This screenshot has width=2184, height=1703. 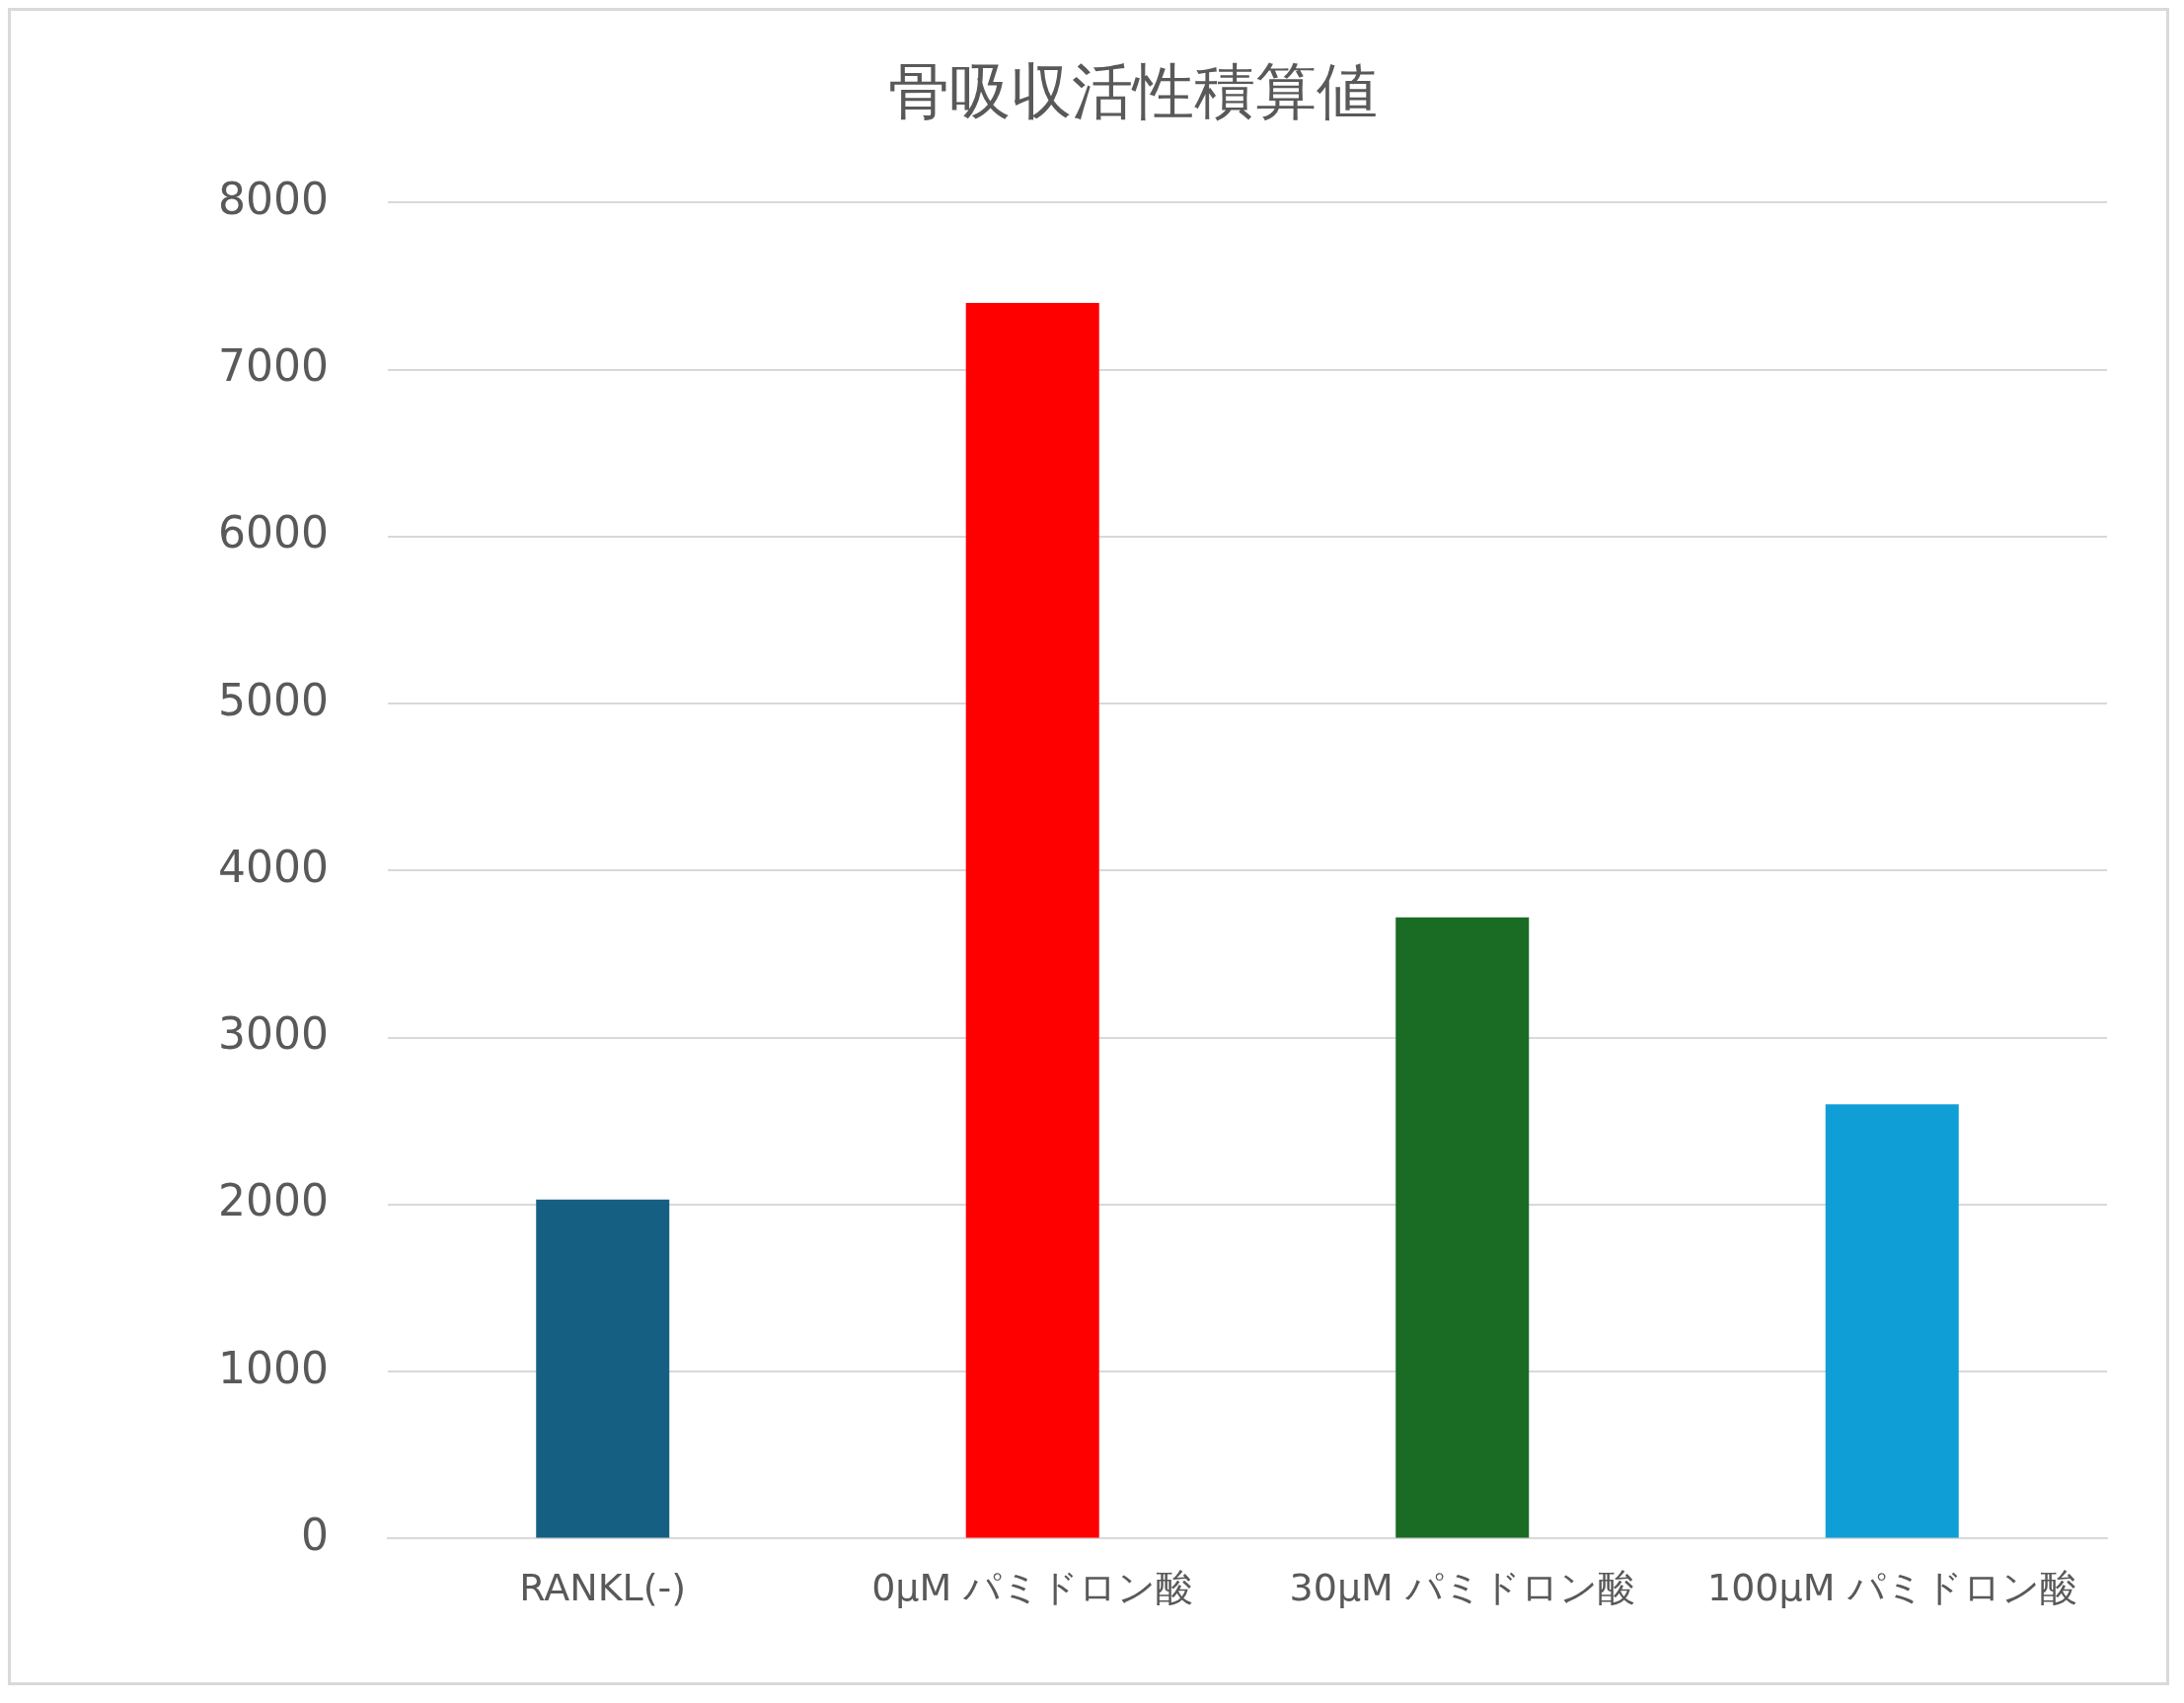 What do you see at coordinates (1032, 1588) in the screenshot?
I see `x-tick-label: 0μM パミドロン酸` at bounding box center [1032, 1588].